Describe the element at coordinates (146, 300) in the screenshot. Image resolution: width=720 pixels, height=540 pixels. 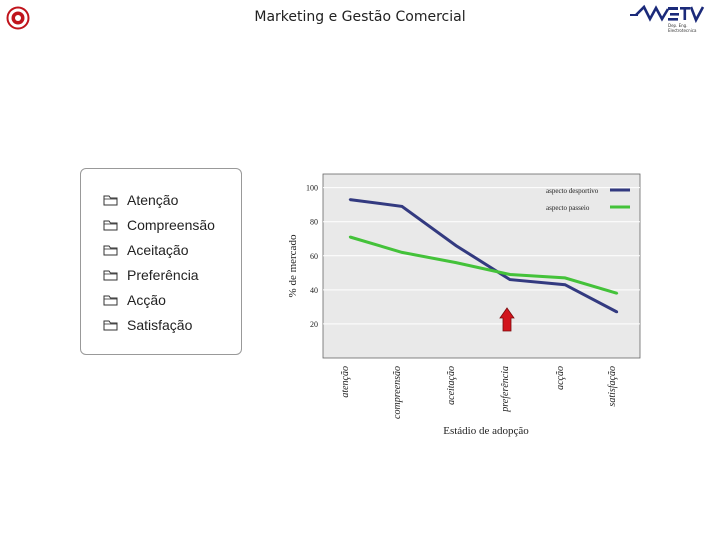
I see `list-item-label: Acção` at that location.